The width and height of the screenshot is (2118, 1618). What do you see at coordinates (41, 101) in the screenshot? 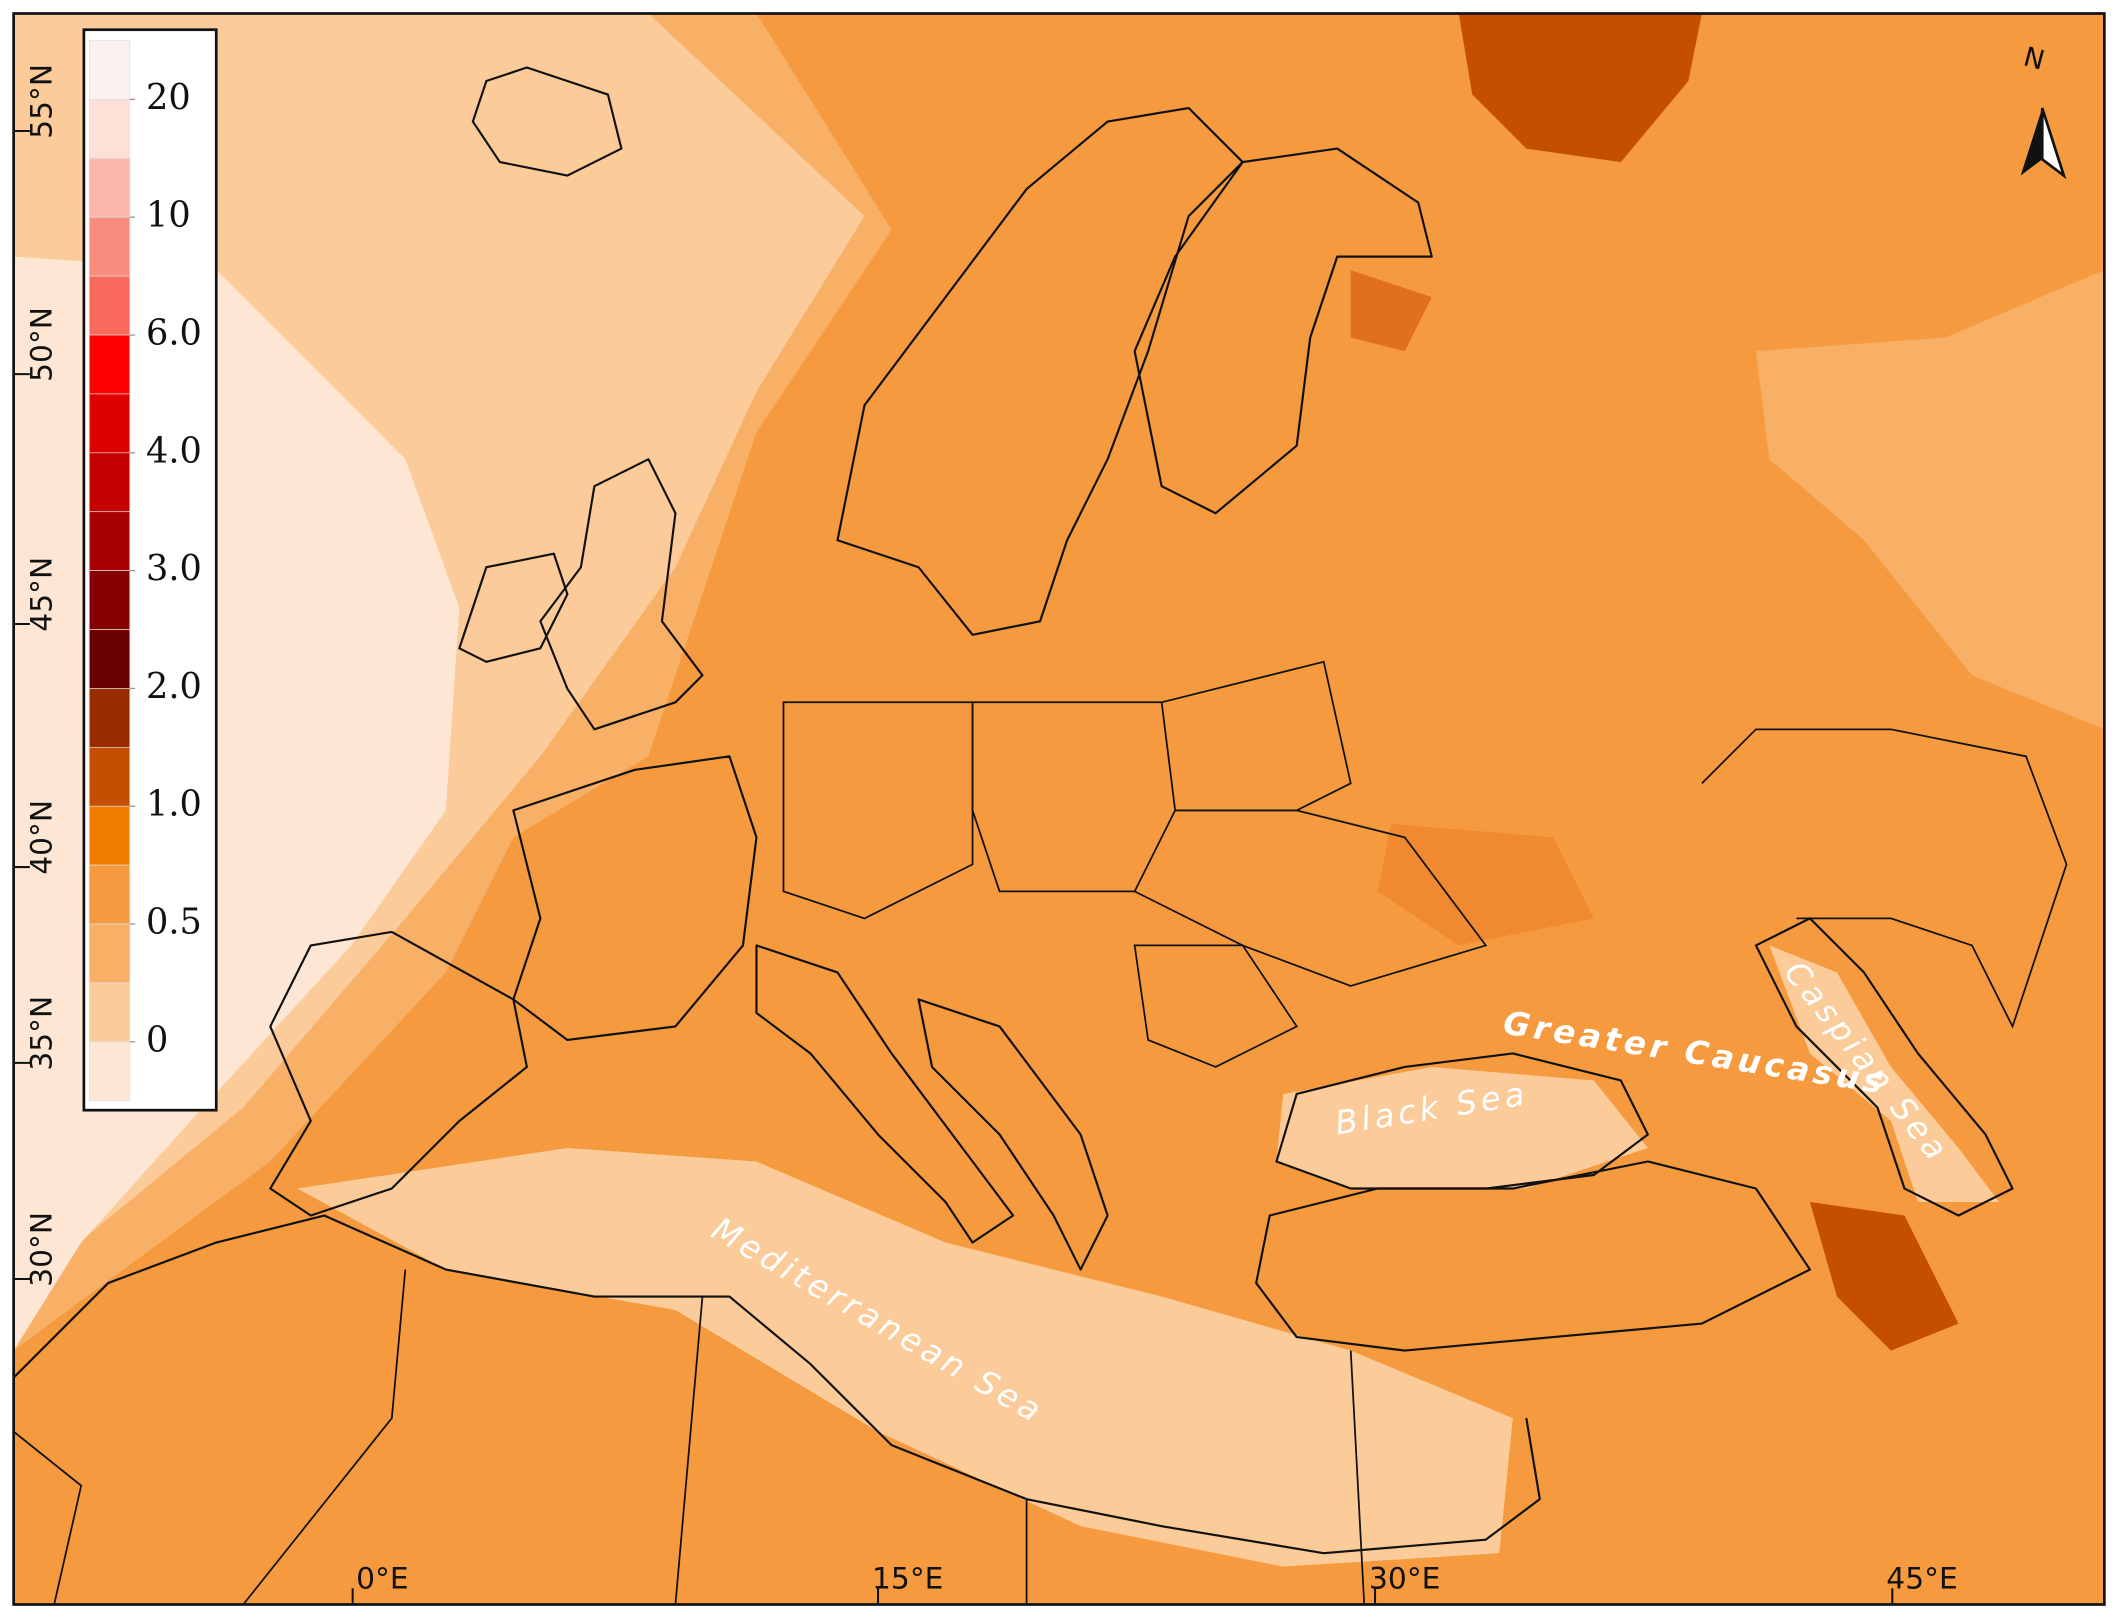
I see `lat-label: 55°N` at bounding box center [41, 101].